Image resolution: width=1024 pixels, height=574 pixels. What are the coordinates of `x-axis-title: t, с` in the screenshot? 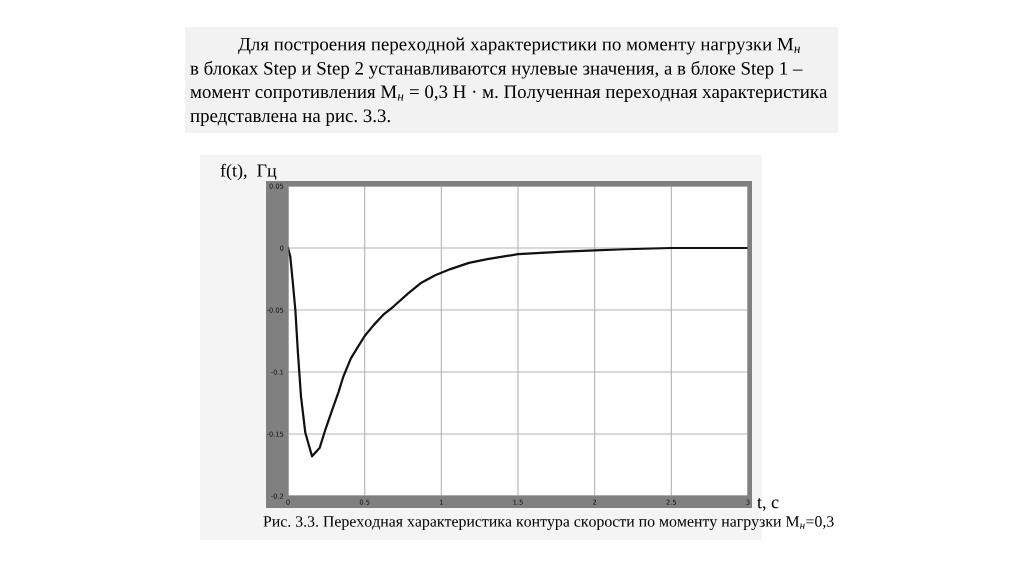 It's located at (768, 504).